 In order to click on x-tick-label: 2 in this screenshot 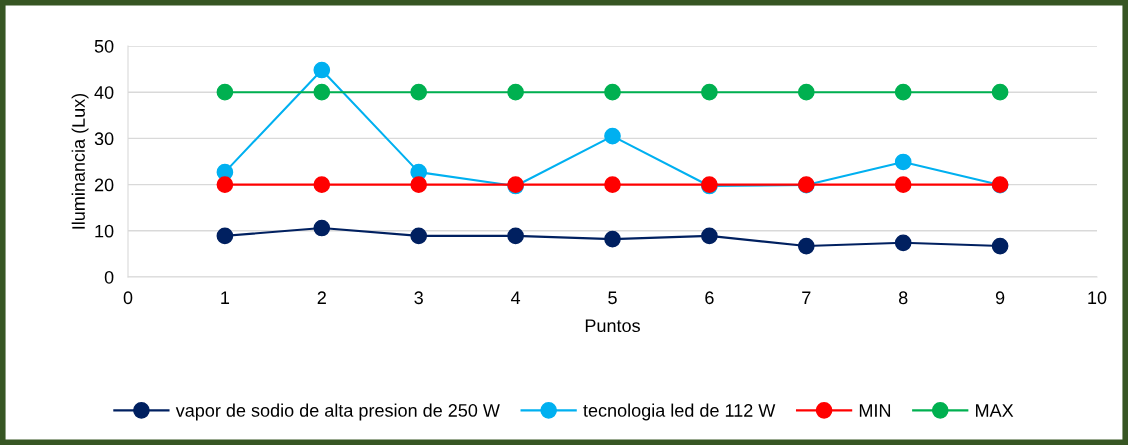, I will do `click(321, 297)`.